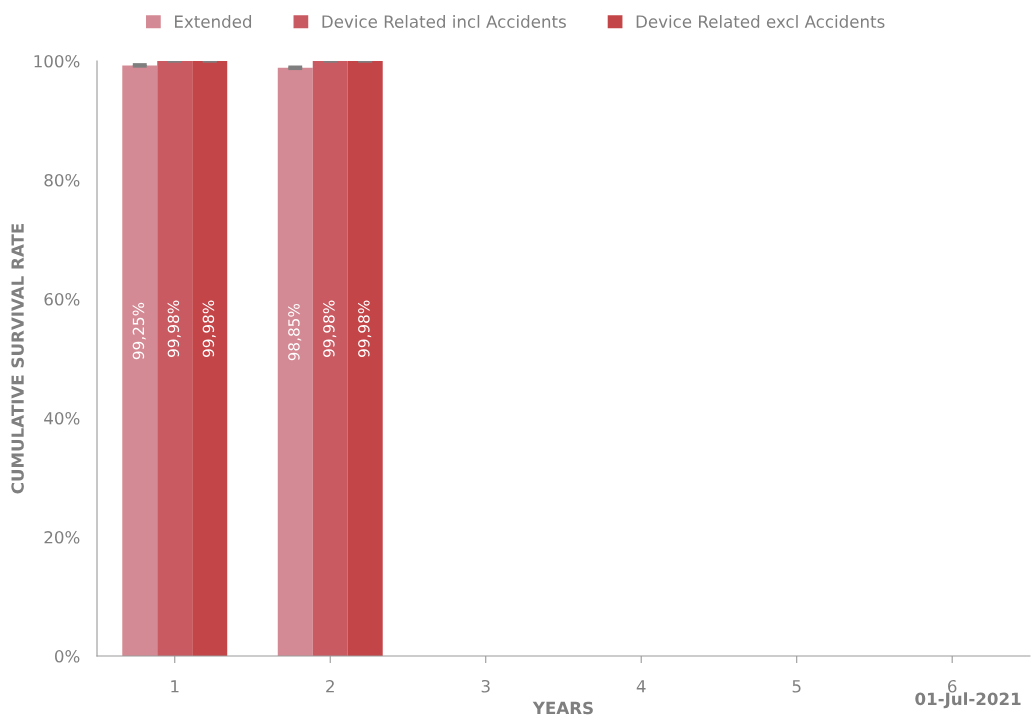 Image resolution: width=1032 pixels, height=717 pixels. Describe the element at coordinates (139, 331) in the screenshot. I see `data-label: 99,25%` at that location.